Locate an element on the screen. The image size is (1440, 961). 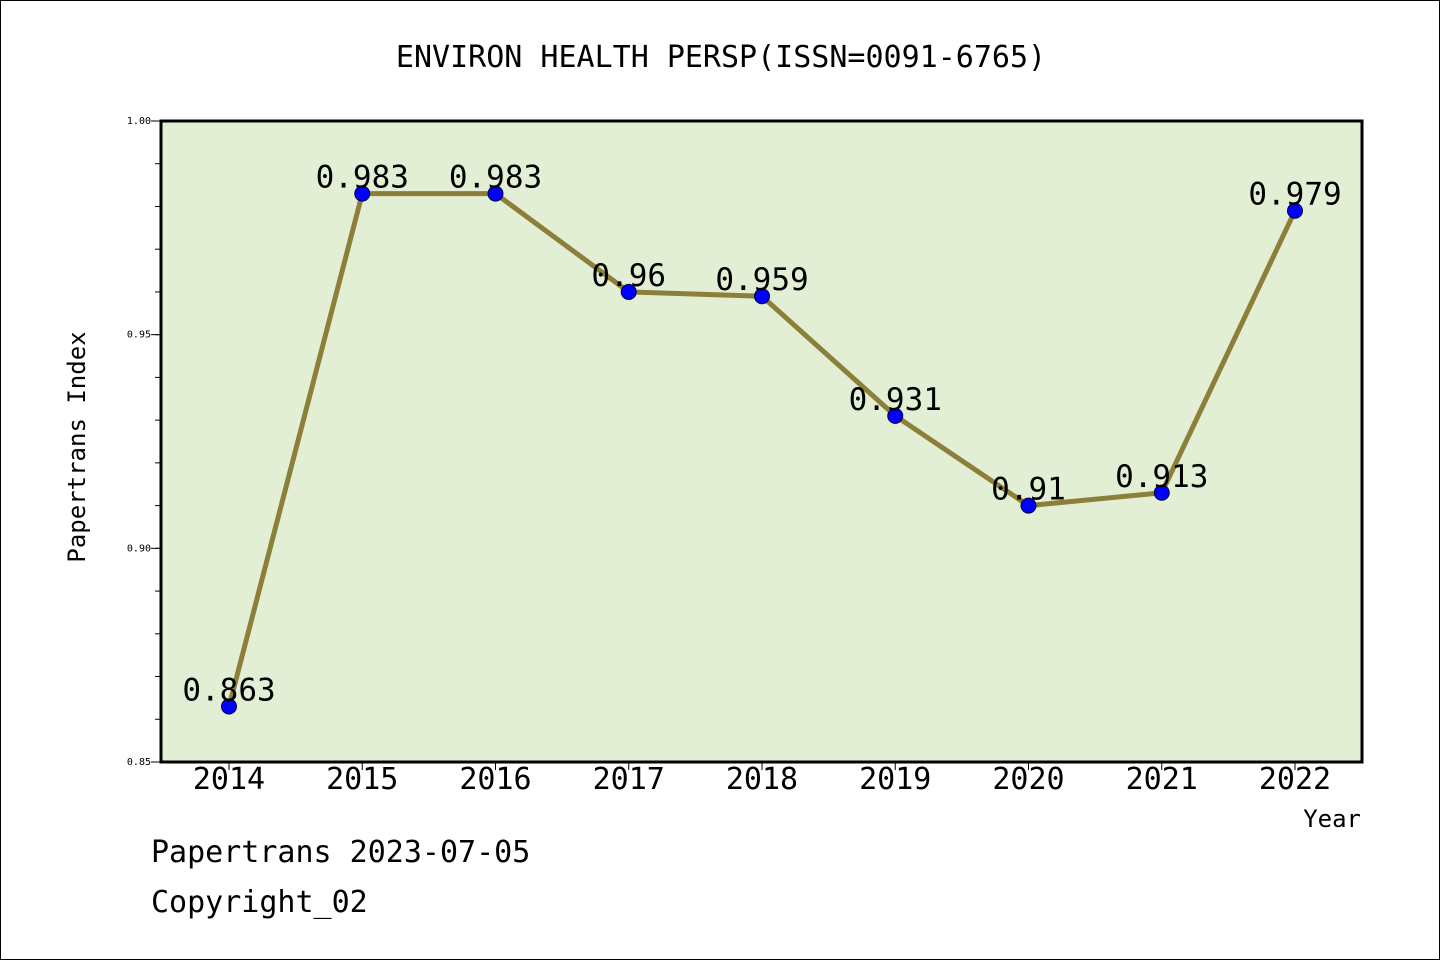
y-tick-label: 0.85 is located at coordinates (139, 762).